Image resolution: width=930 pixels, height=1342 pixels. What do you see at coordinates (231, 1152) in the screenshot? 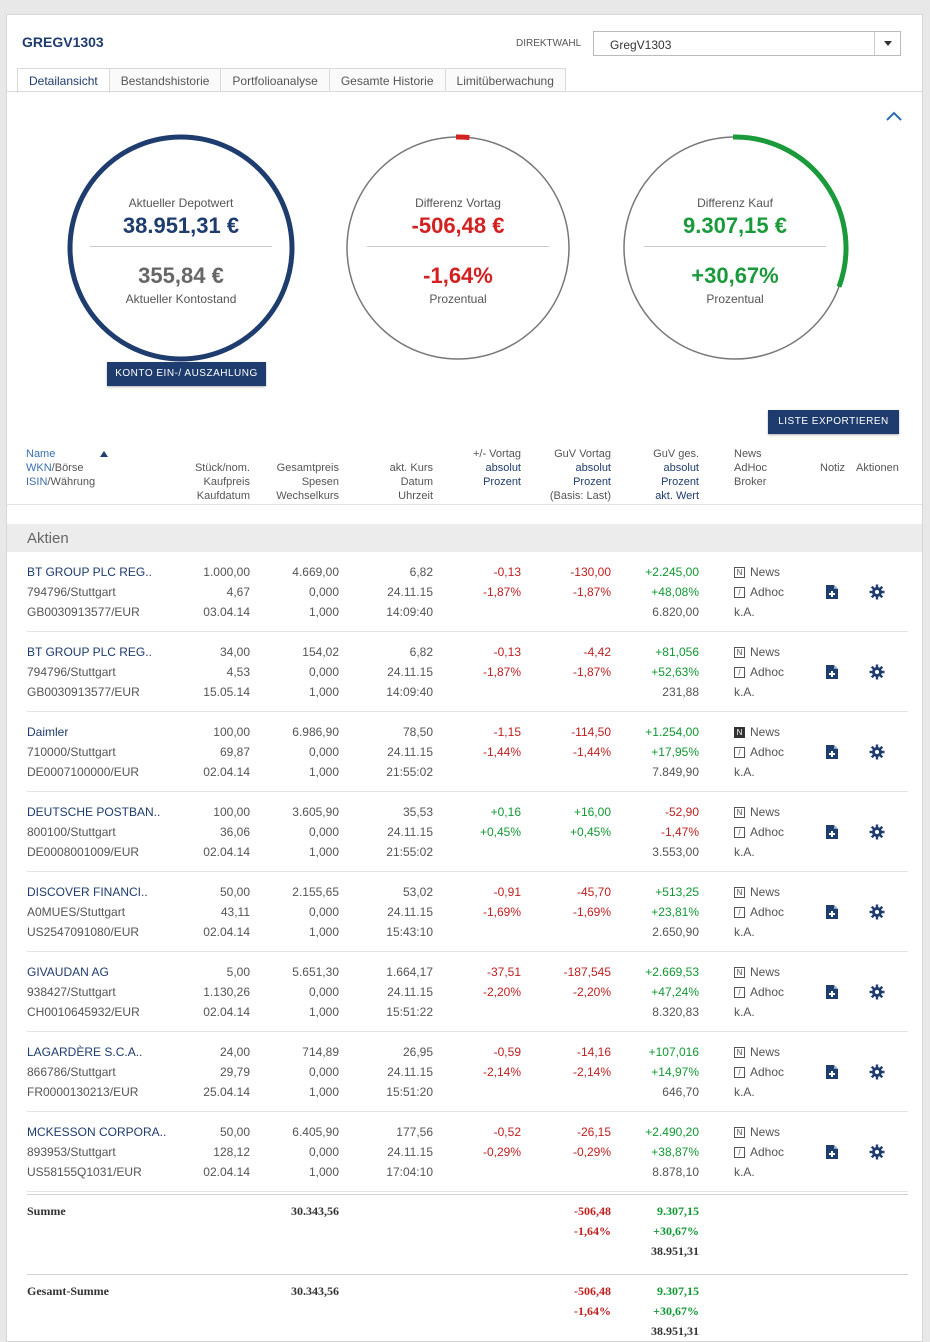
I see `stock-kaufpreis: 128,12` at bounding box center [231, 1152].